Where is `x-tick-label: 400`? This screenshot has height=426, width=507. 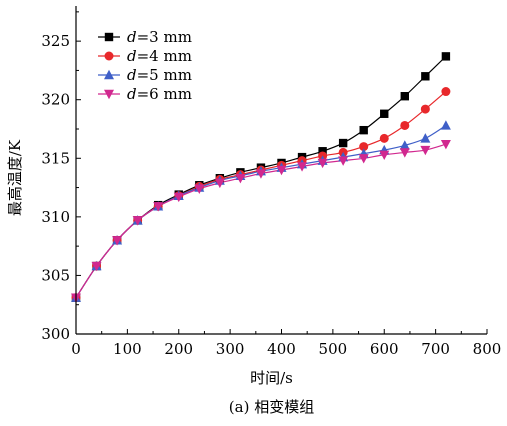
x-tick-label: 400 is located at coordinates (281, 349).